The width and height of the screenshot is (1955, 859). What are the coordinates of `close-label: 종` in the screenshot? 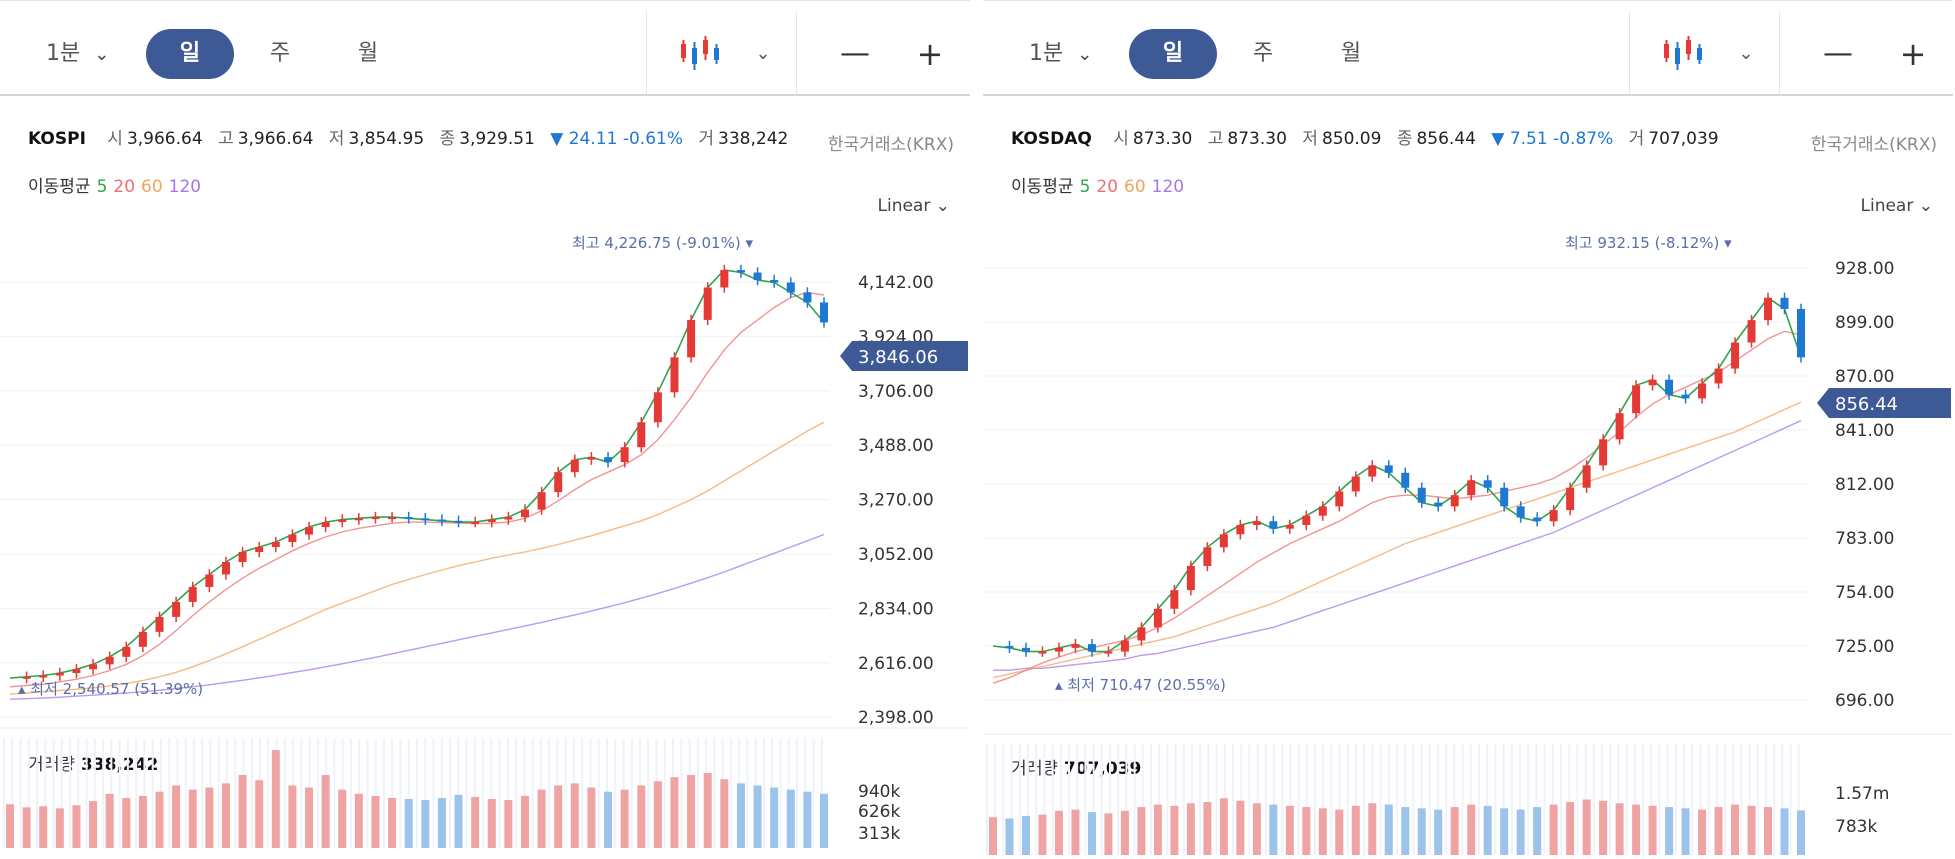 It's located at (447, 139).